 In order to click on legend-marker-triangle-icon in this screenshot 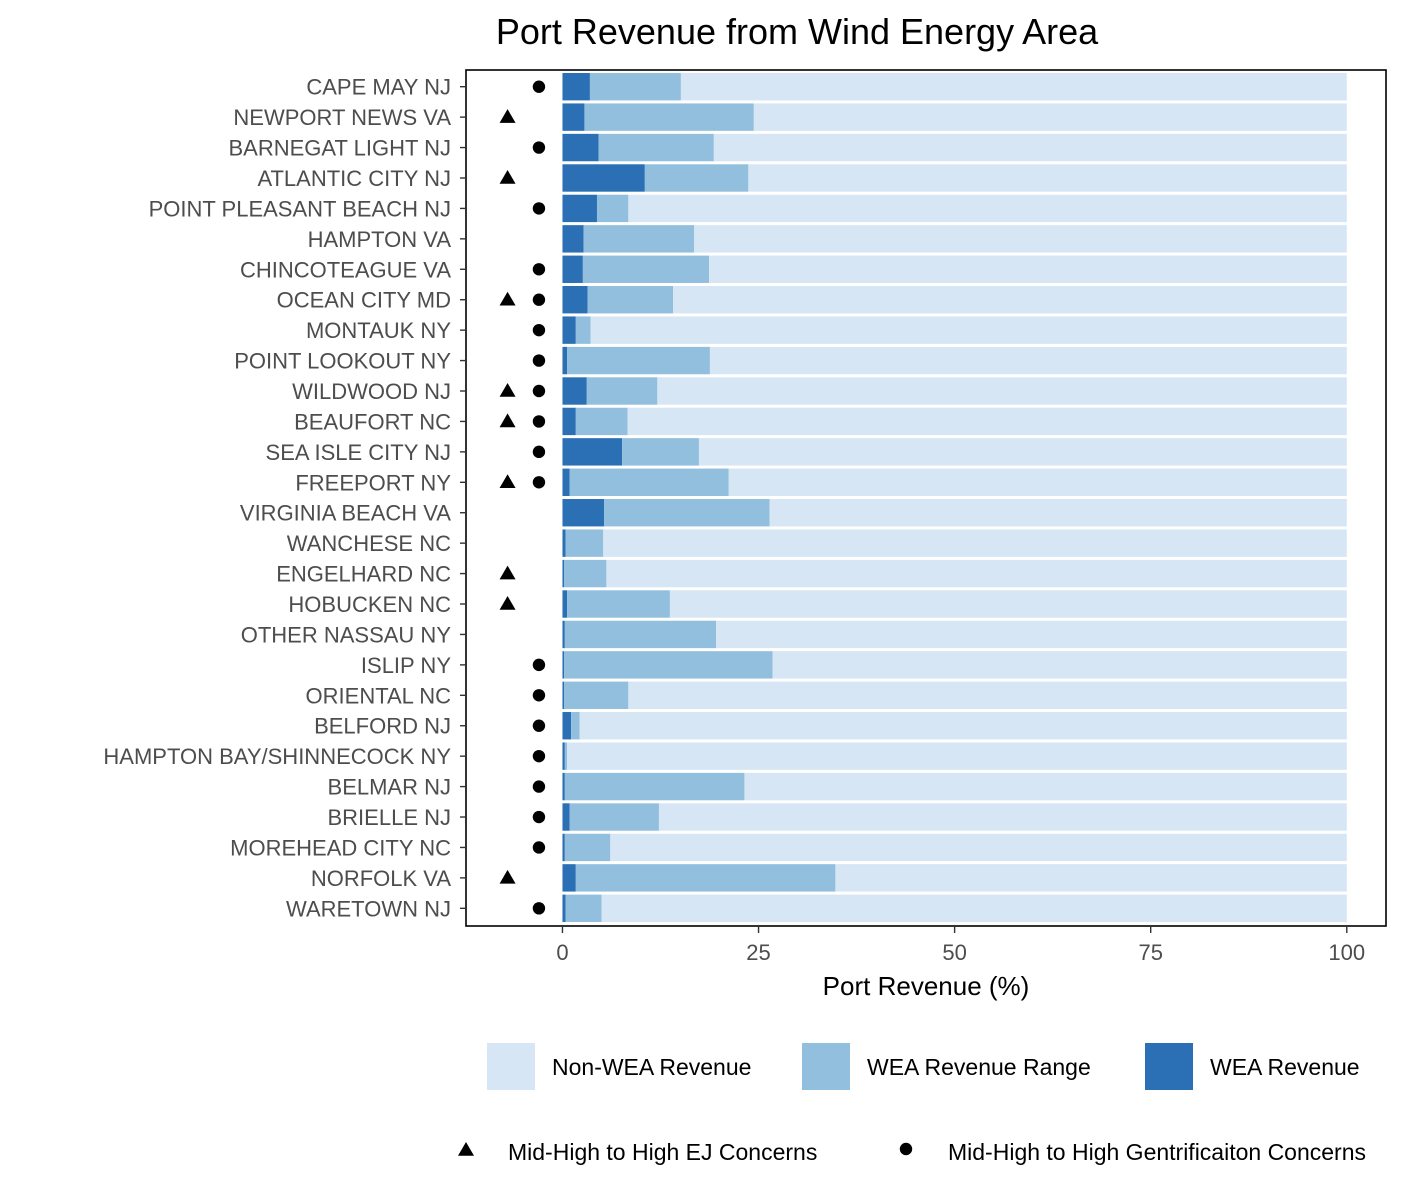, I will do `click(466, 1149)`.